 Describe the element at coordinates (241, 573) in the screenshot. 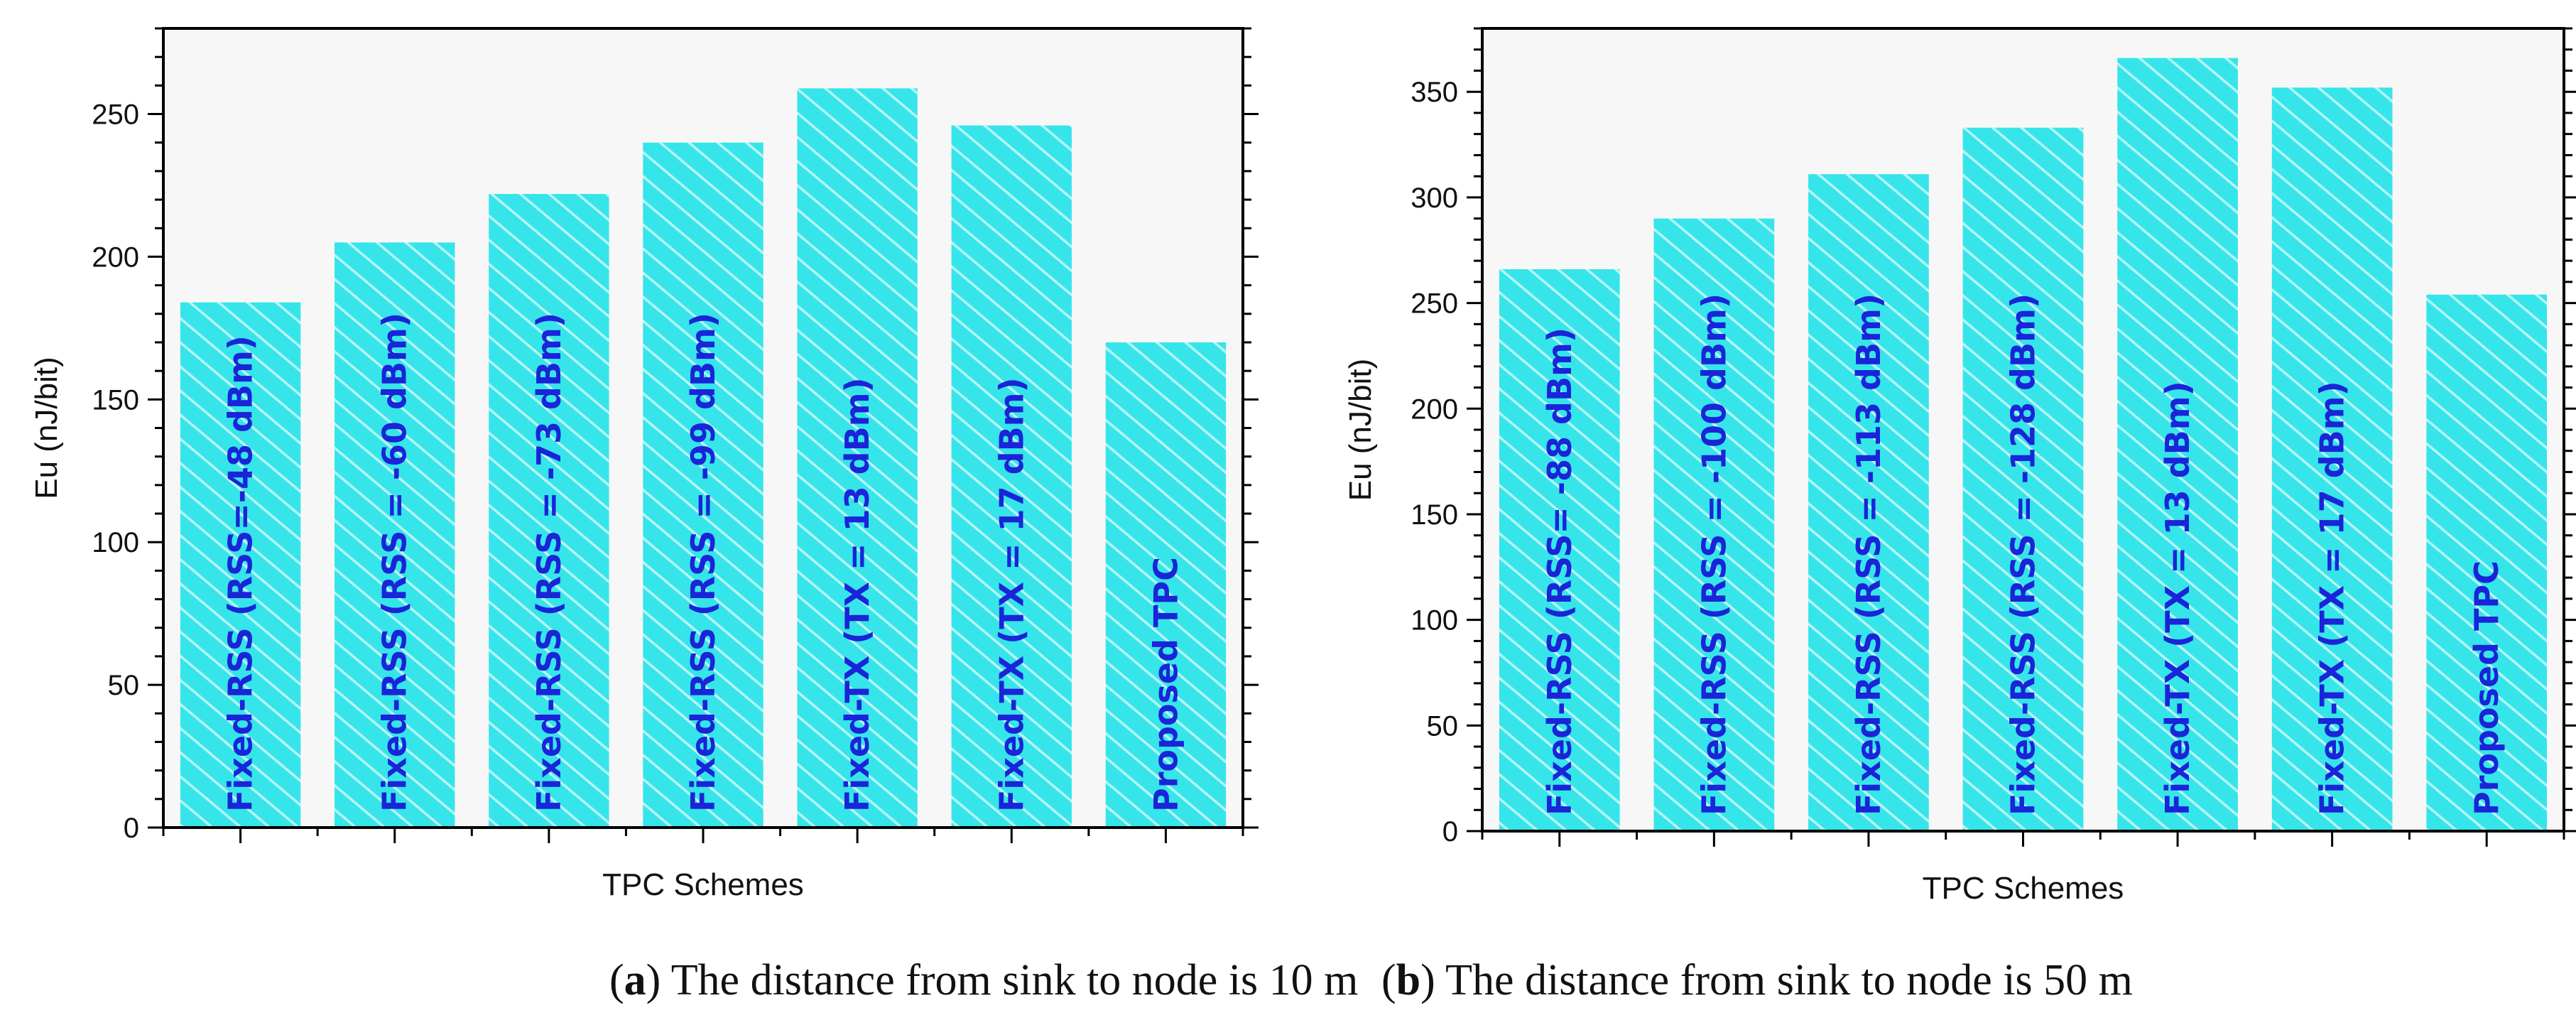

I see `bar-label-1: Fixed-RSS (RSS=-48 dBm)` at that location.